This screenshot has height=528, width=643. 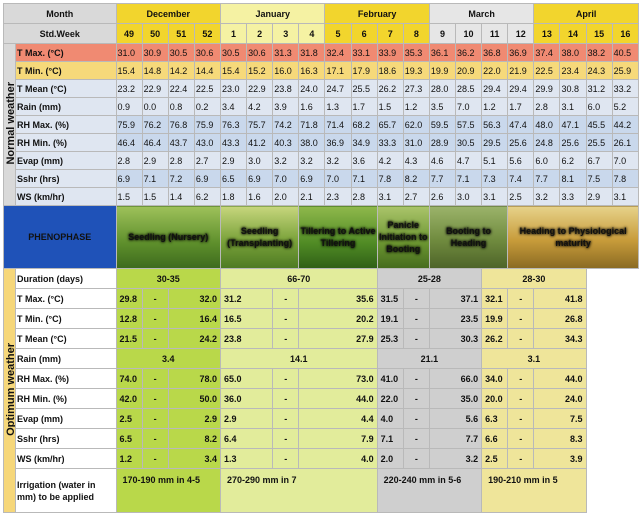 I want to click on value-cell: 3.0, so click(x=260, y=160).